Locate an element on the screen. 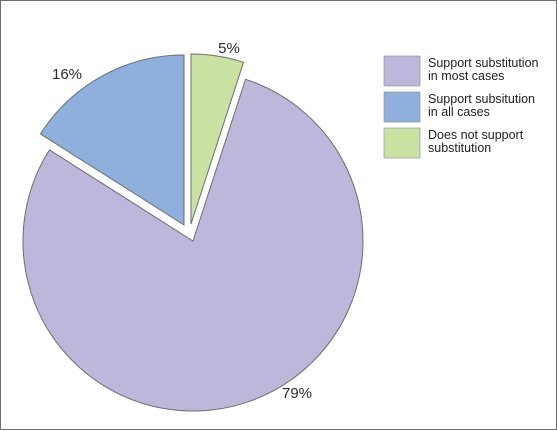 The image size is (557, 431). legend-label-1-line-1: in all cases is located at coordinates (459, 112).